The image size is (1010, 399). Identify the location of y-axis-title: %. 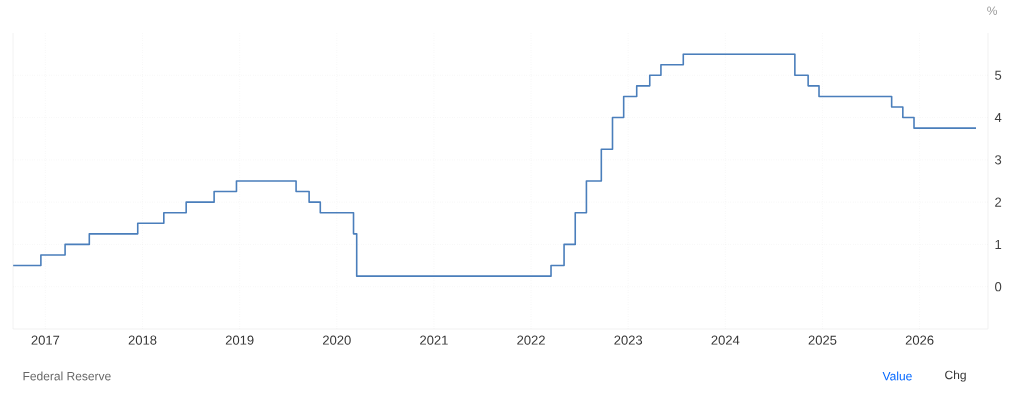
(992, 10).